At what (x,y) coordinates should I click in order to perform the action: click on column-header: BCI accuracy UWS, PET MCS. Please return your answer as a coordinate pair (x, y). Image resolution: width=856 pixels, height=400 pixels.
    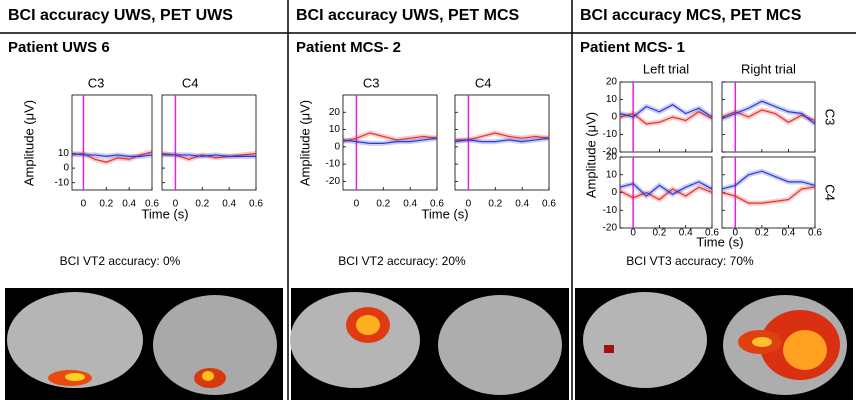
    Looking at the image, I should click on (408, 15).